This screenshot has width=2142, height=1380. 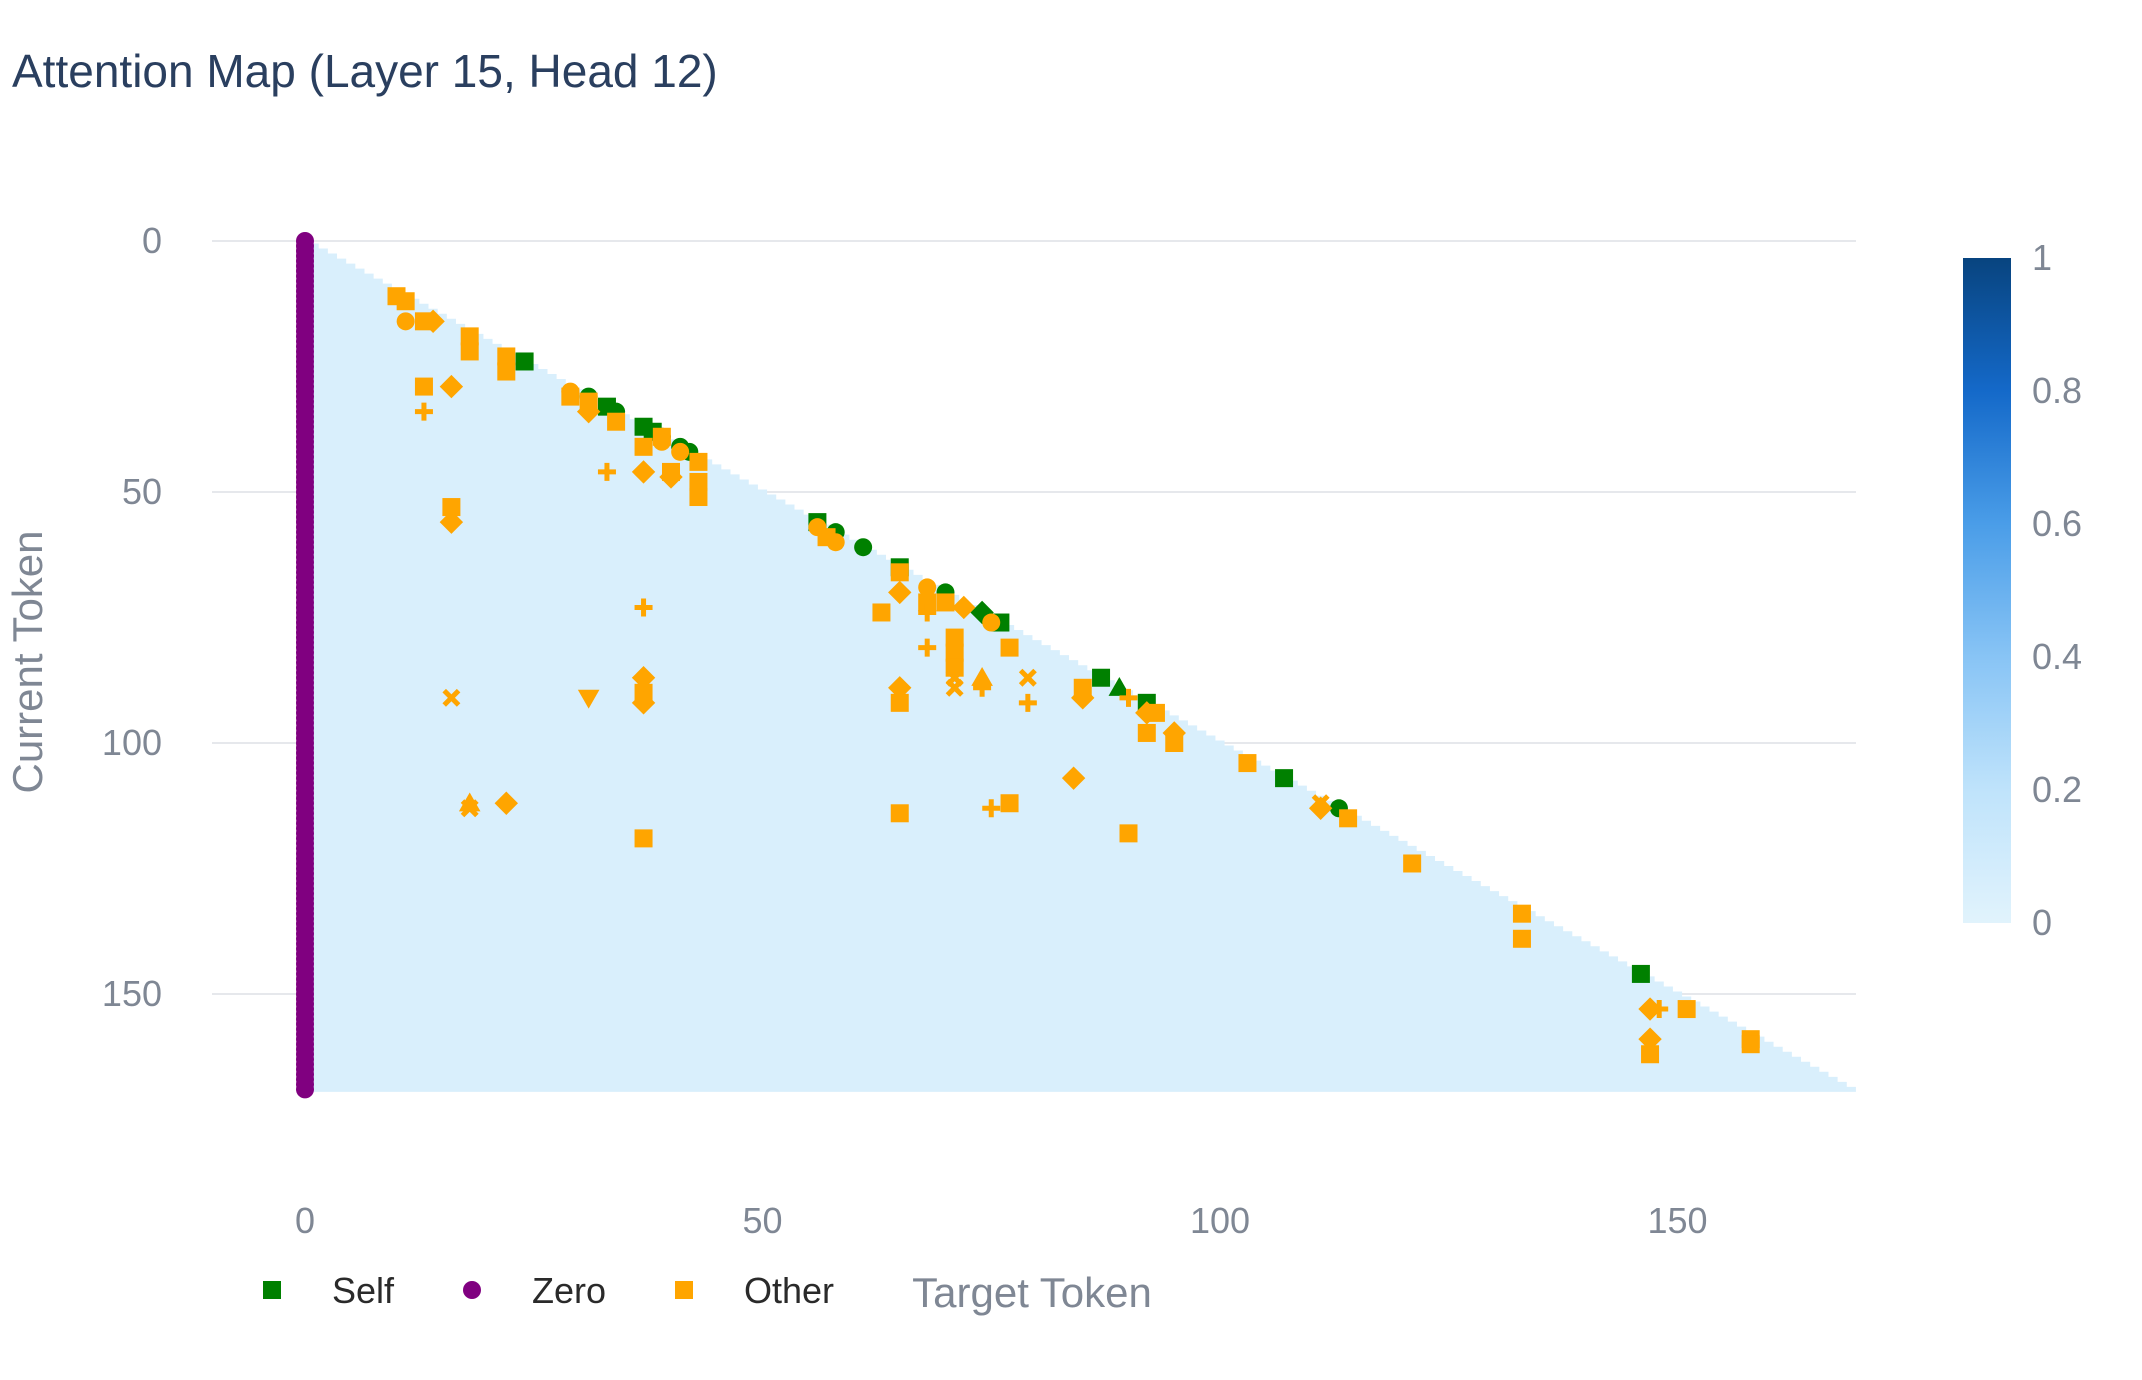 I want to click on y-tick-label: 150, so click(x=132, y=993).